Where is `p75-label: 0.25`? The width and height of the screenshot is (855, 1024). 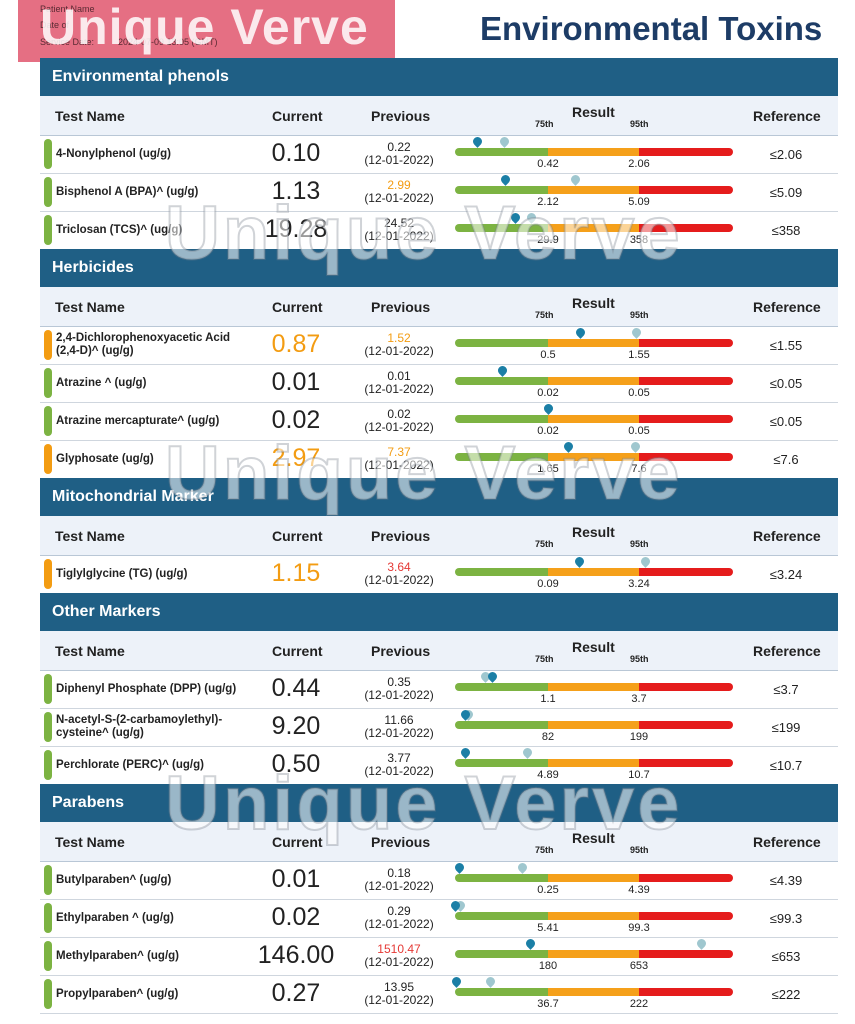 p75-label: 0.25 is located at coordinates (548, 890).